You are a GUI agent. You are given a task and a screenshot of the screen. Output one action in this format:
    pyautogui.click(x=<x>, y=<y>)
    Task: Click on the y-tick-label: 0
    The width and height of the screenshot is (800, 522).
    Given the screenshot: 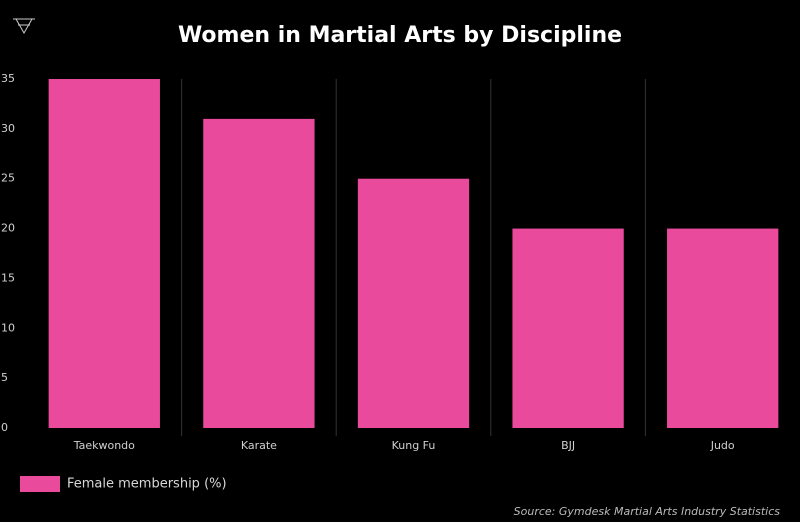 What is the action you would take?
    pyautogui.click(x=4, y=427)
    